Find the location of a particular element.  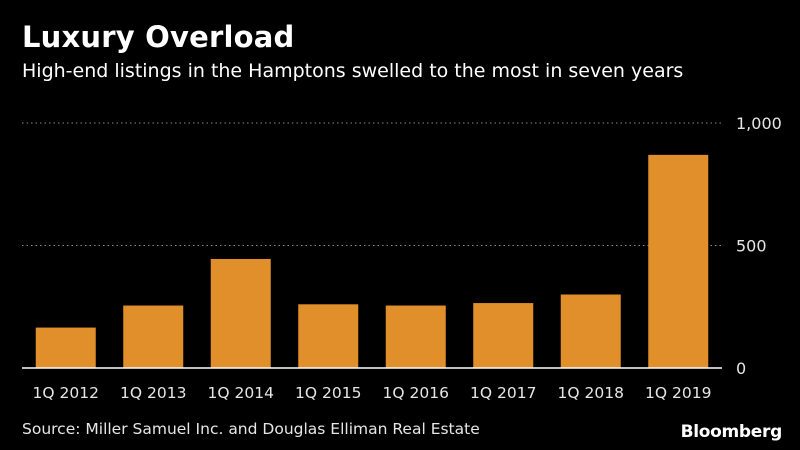

y-tick-label: 1,000 is located at coordinates (759, 123).